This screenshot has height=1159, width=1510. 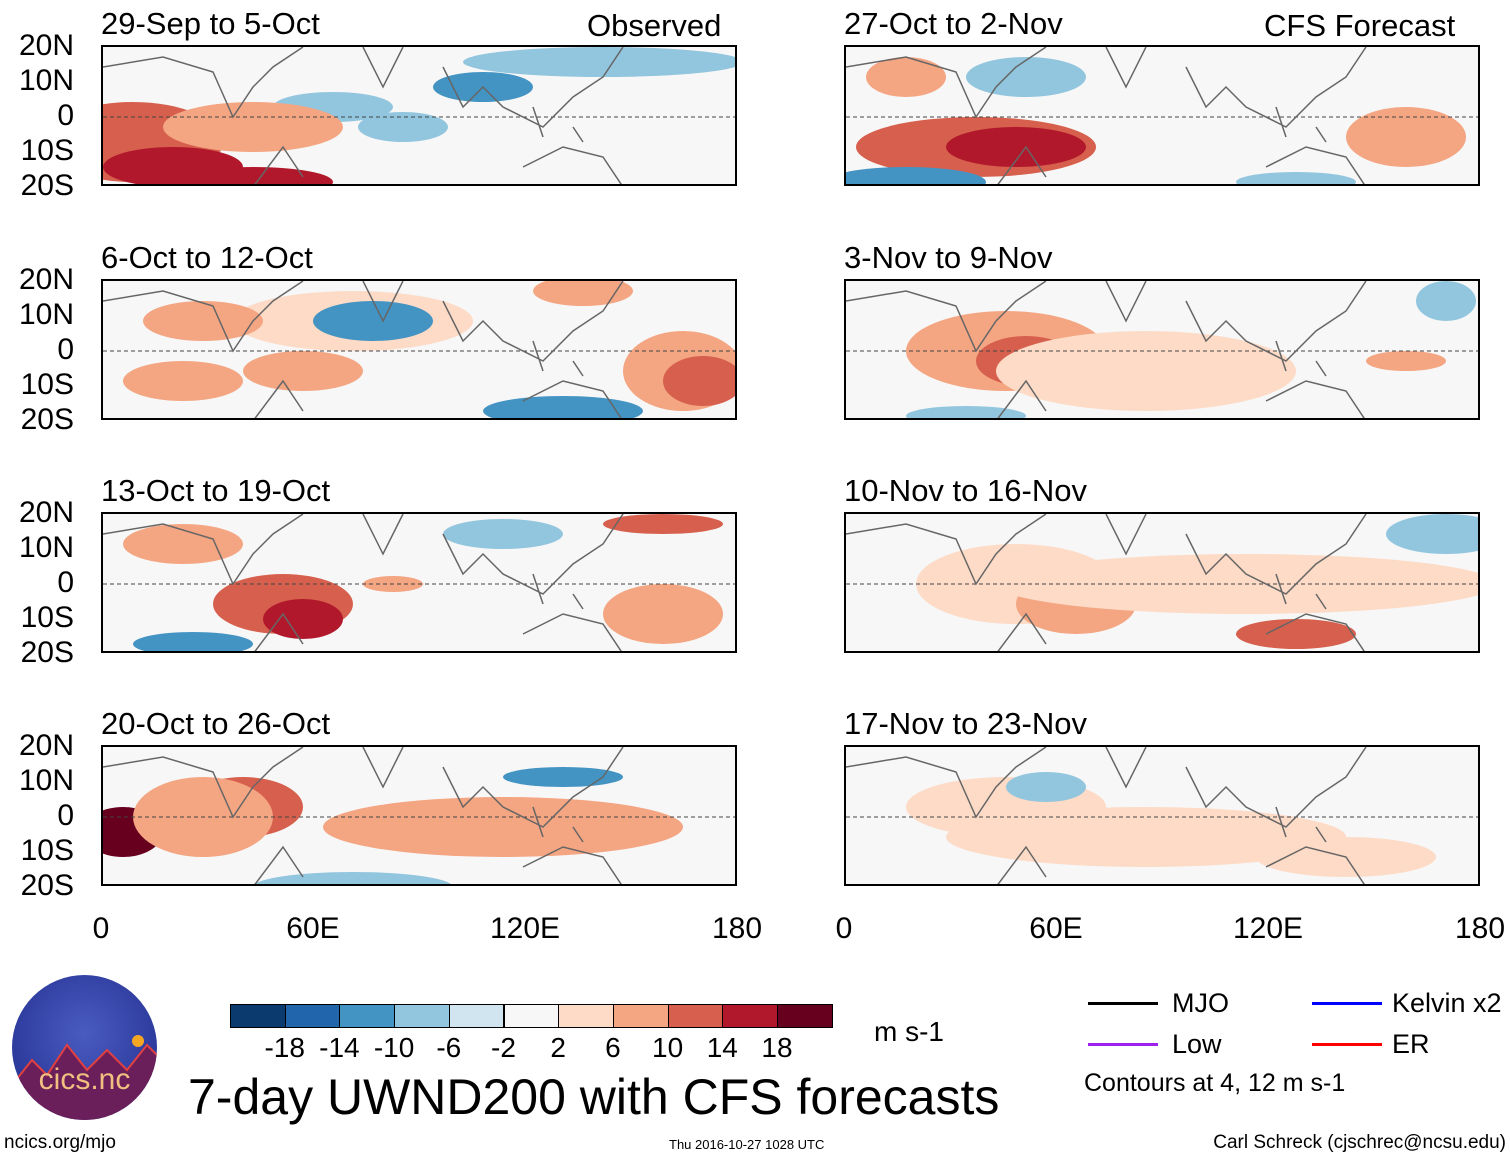 What do you see at coordinates (1215, 1083) in the screenshot?
I see `contour-note: Contours at 4, 12 m s-1` at bounding box center [1215, 1083].